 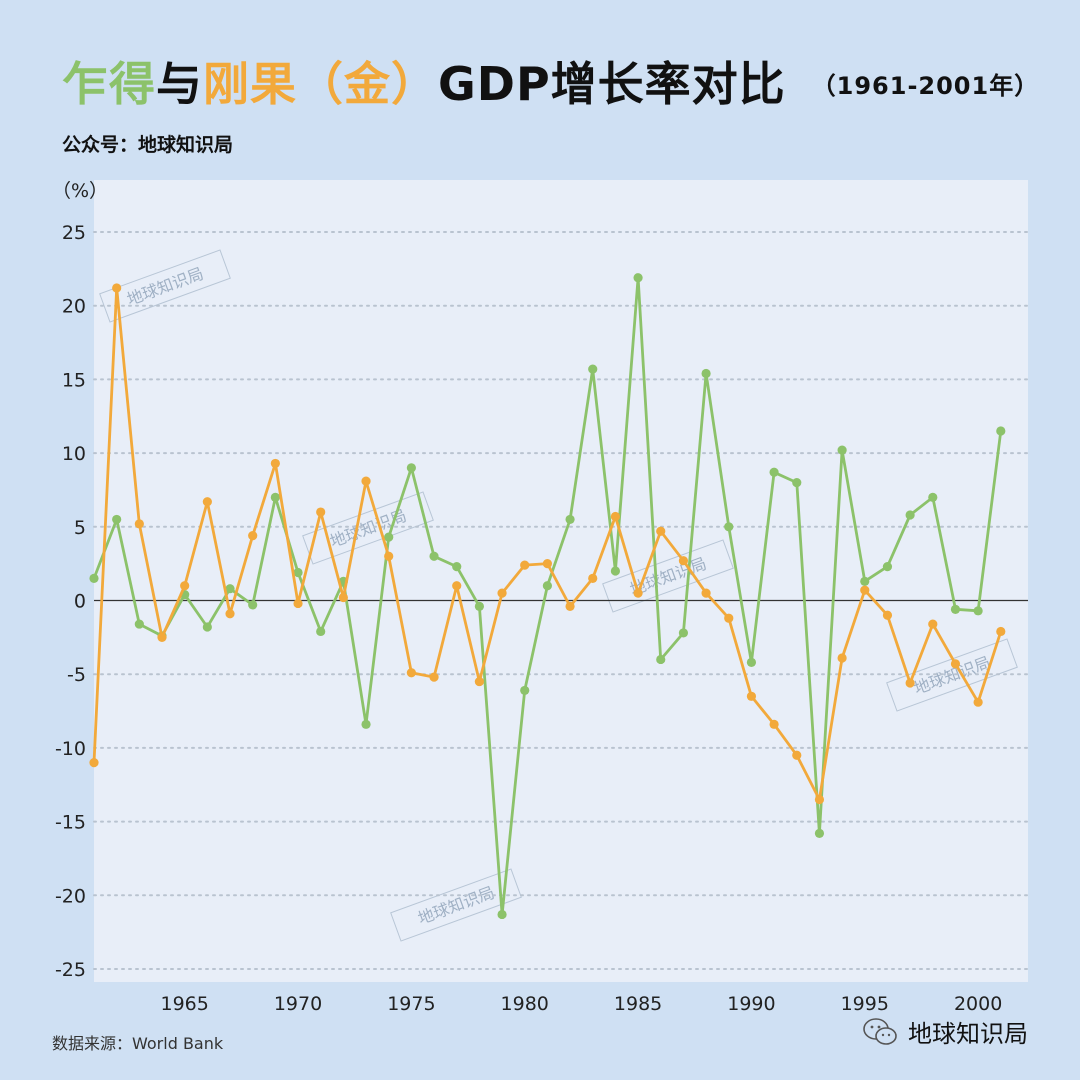 What do you see at coordinates (581, 1004) in the screenshot?
I see `x-axis-ticks: 1965 1970 1975 1980 1985 1990 1995 2000` at bounding box center [581, 1004].